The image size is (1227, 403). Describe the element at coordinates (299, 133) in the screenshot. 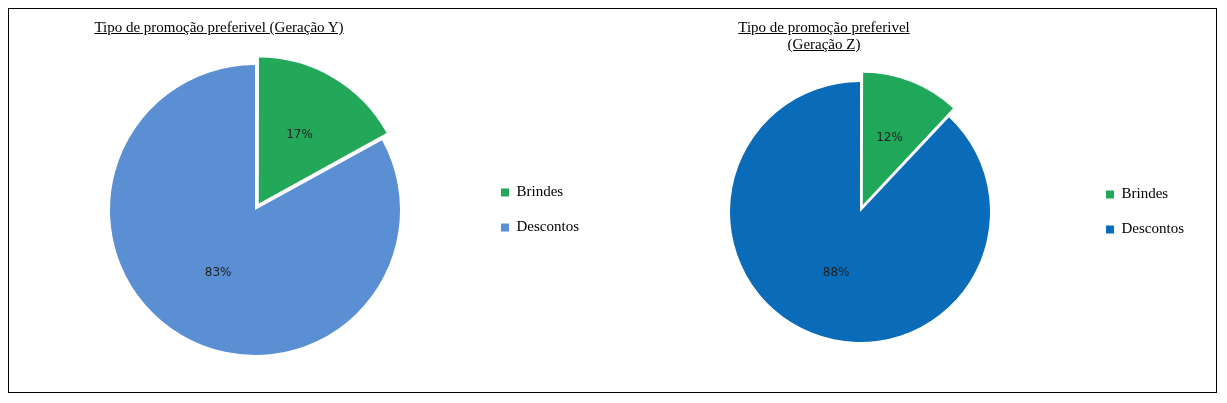

I see `data-label: 17%` at that location.